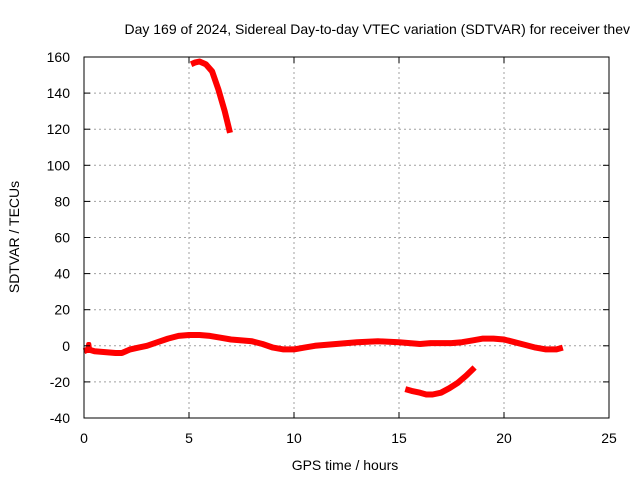  Describe the element at coordinates (60, 382) in the screenshot. I see `y-tick-label: -20` at that location.